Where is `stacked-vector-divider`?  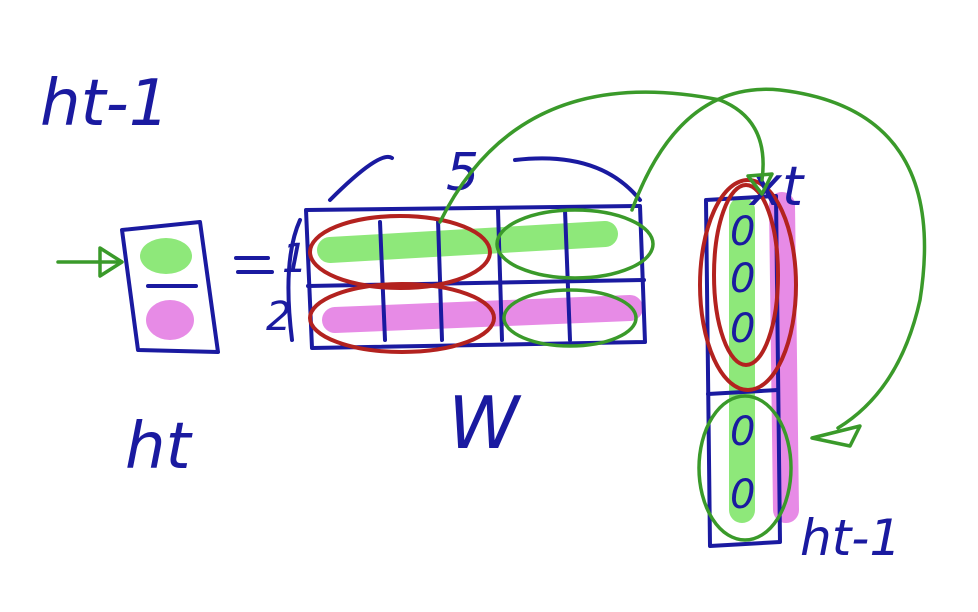 stacked-vector-divider is located at coordinates (743, 392).